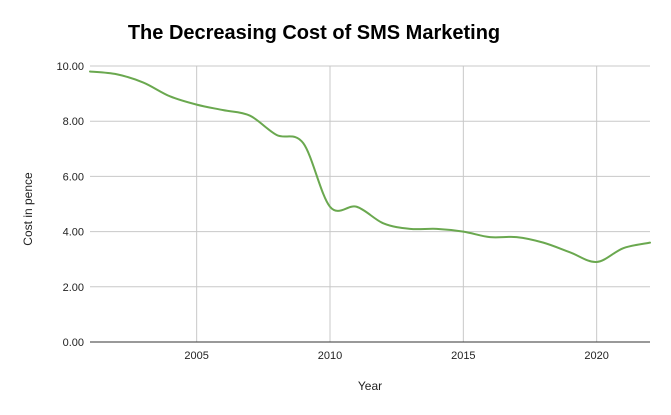  Describe the element at coordinates (596, 356) in the screenshot. I see `x-tick-label: 2020` at that location.